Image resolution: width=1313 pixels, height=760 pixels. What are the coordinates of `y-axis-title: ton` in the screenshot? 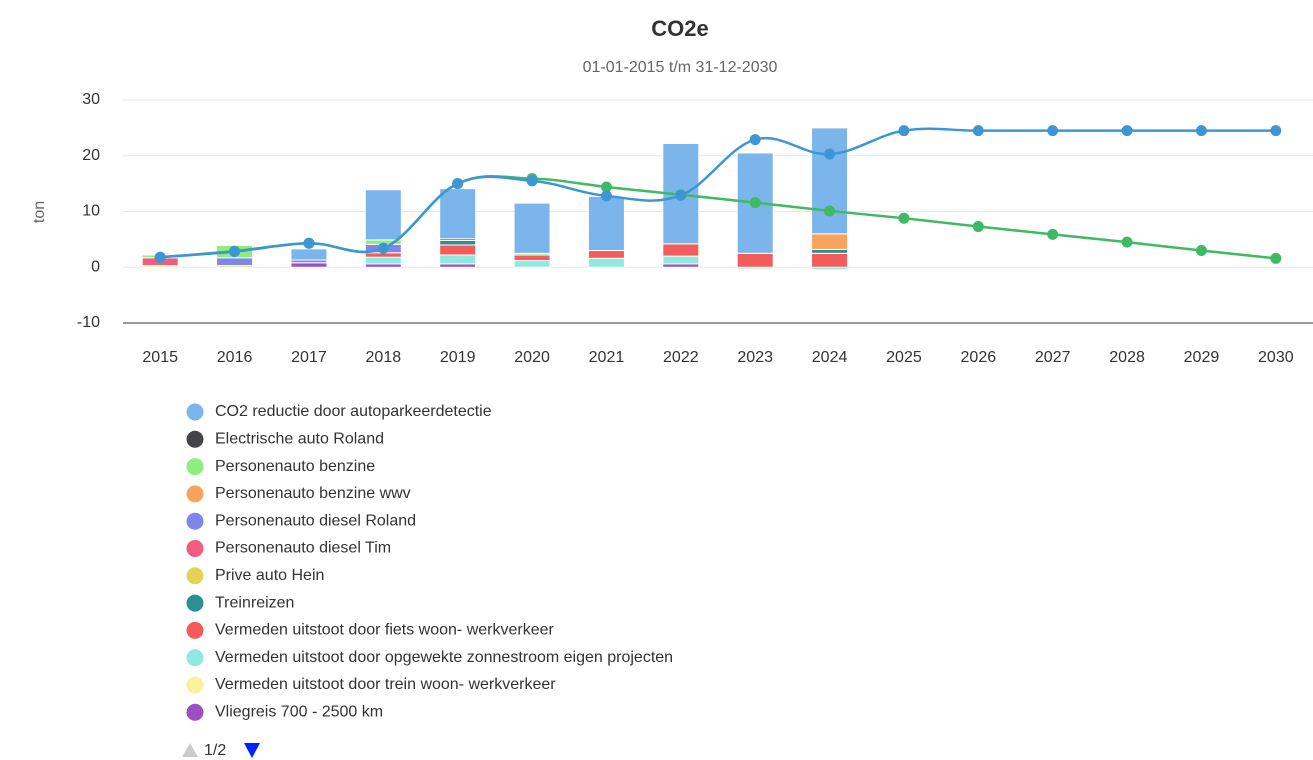 It's located at (39, 212).